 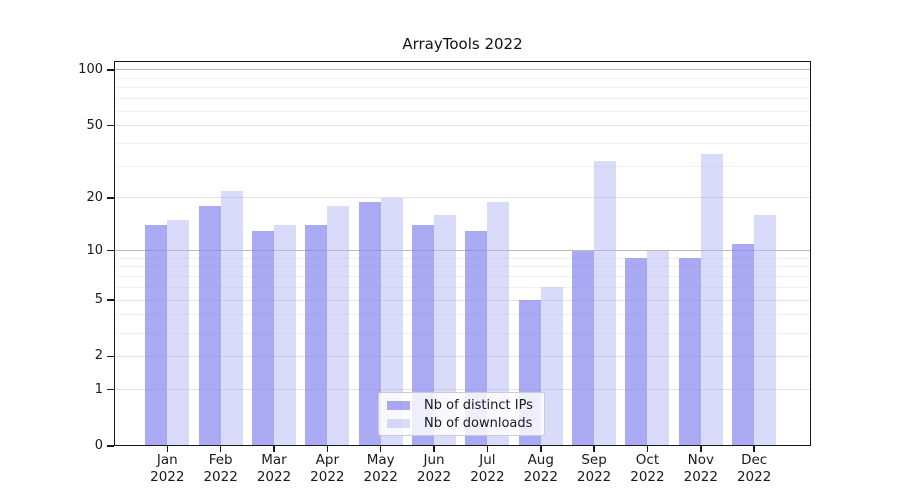 What do you see at coordinates (594, 468) in the screenshot?
I see `x-tick-label-sep: Sep 2022` at bounding box center [594, 468].